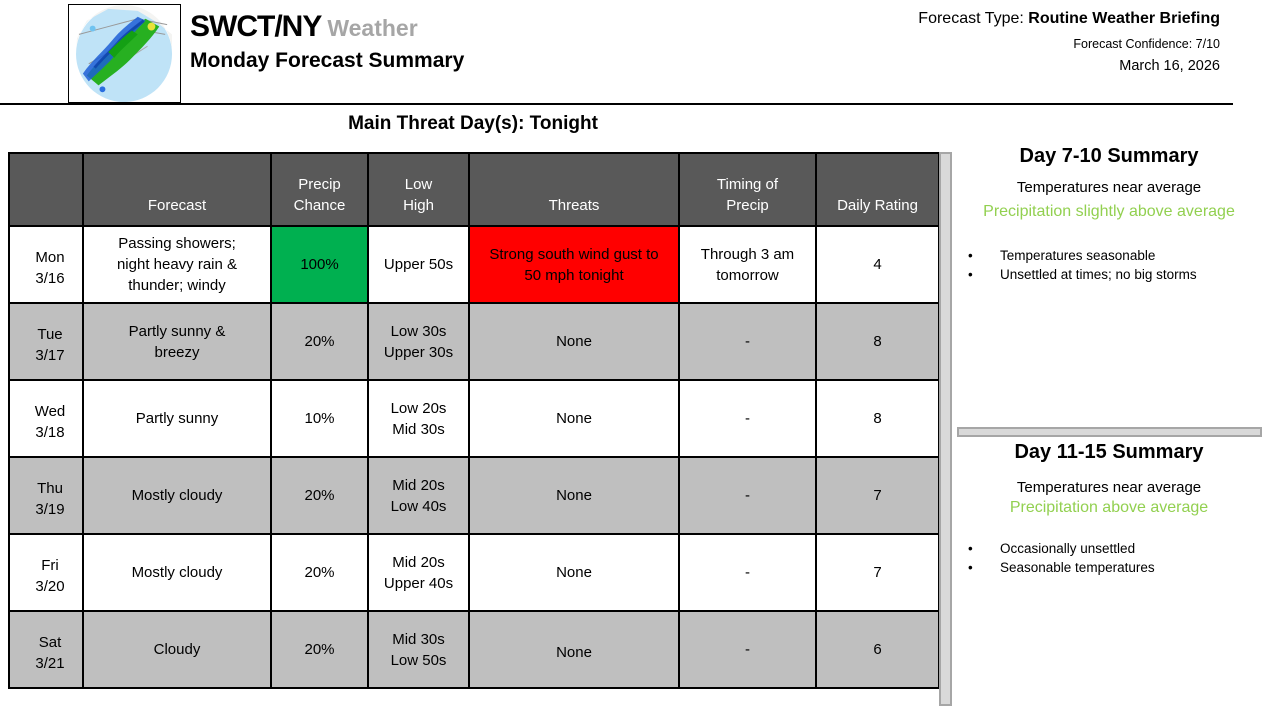 The height and width of the screenshot is (716, 1268). Describe the element at coordinates (319, 189) in the screenshot. I see `col-header-precip-chance: Precip Chance` at that location.